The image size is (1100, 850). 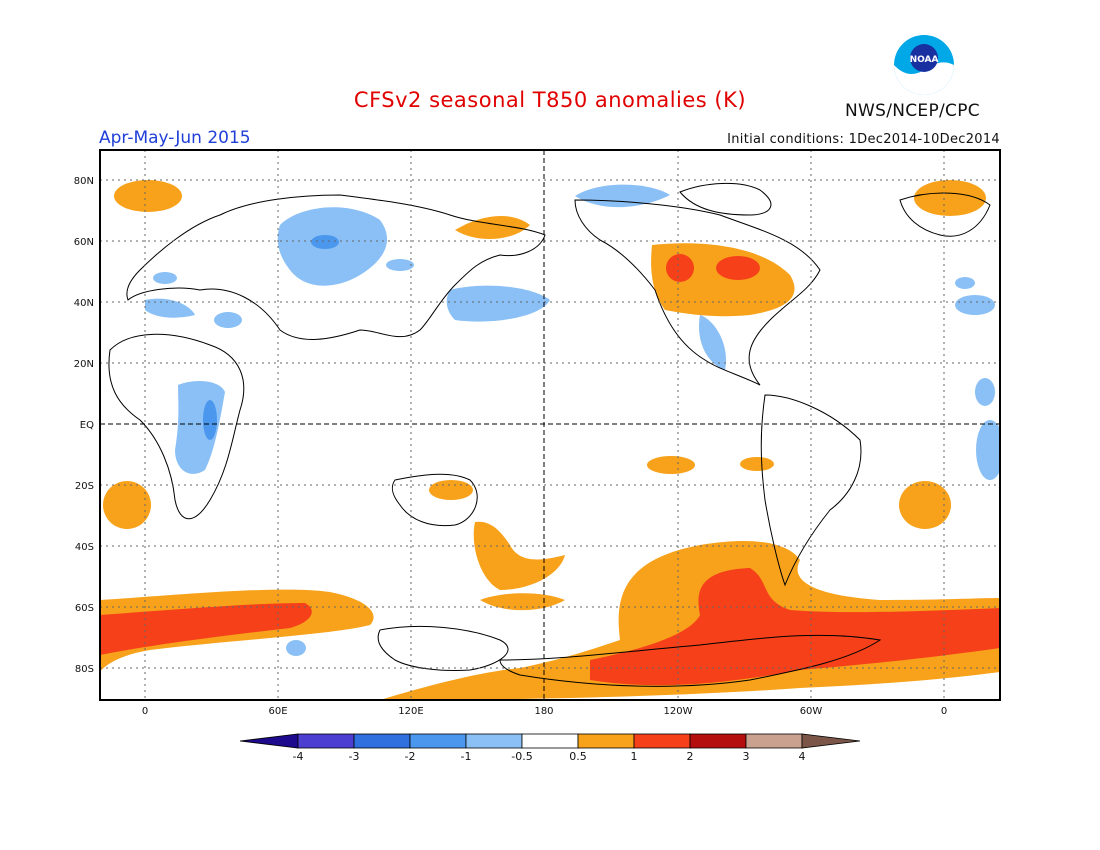 I want to click on lon-label: 60W, so click(x=811, y=711).